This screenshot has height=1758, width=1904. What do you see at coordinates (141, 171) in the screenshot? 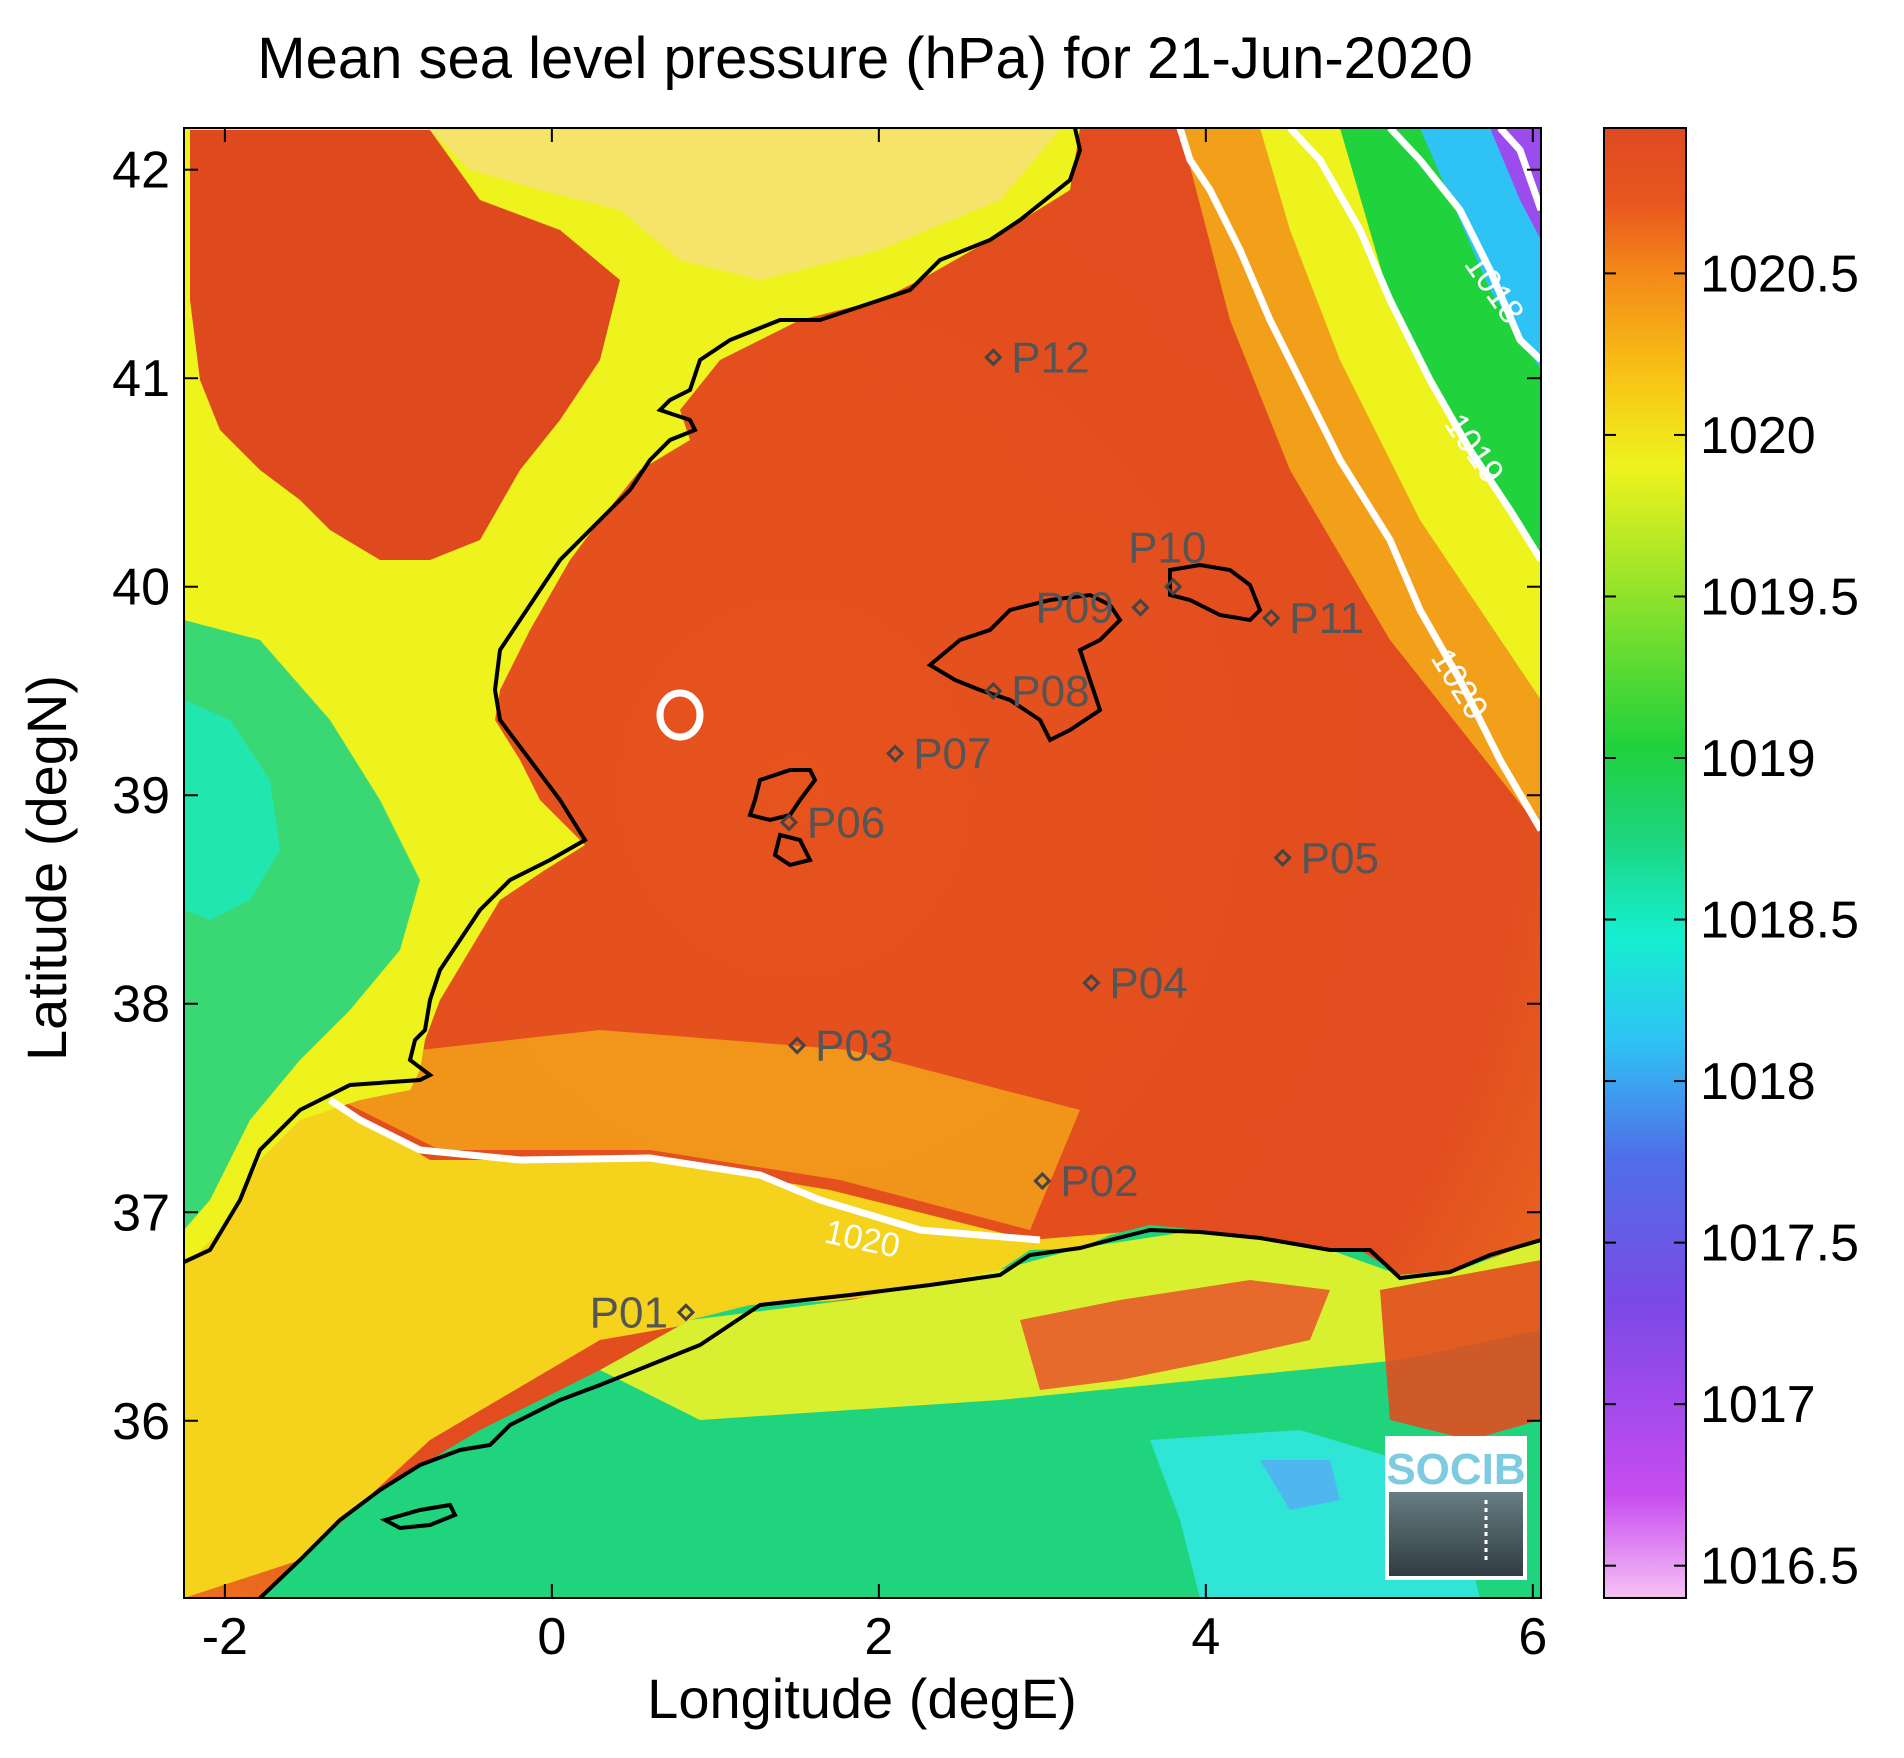
I see `y-tick-label: 42` at bounding box center [141, 171].